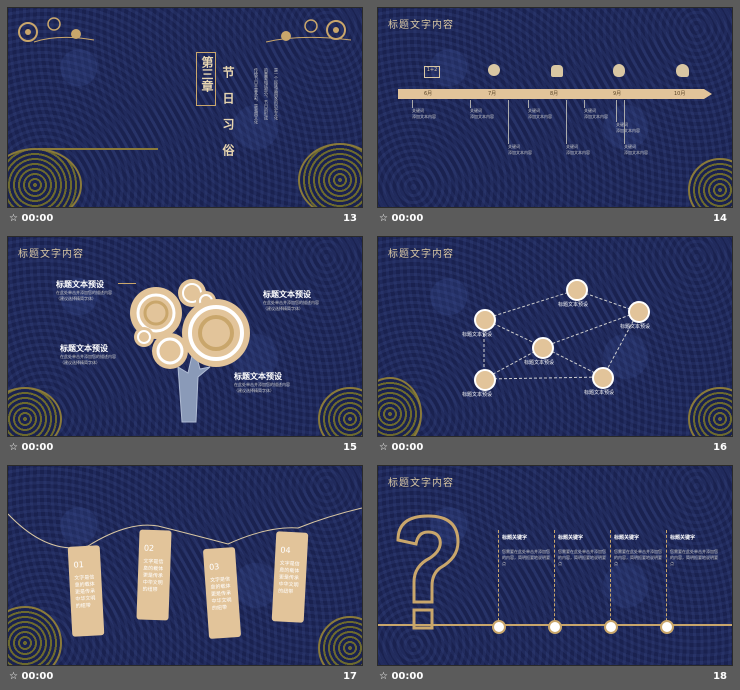 The width and height of the screenshot is (740, 690). Describe the element at coordinates (350, 676) in the screenshot. I see `slide-number: 17` at that location.